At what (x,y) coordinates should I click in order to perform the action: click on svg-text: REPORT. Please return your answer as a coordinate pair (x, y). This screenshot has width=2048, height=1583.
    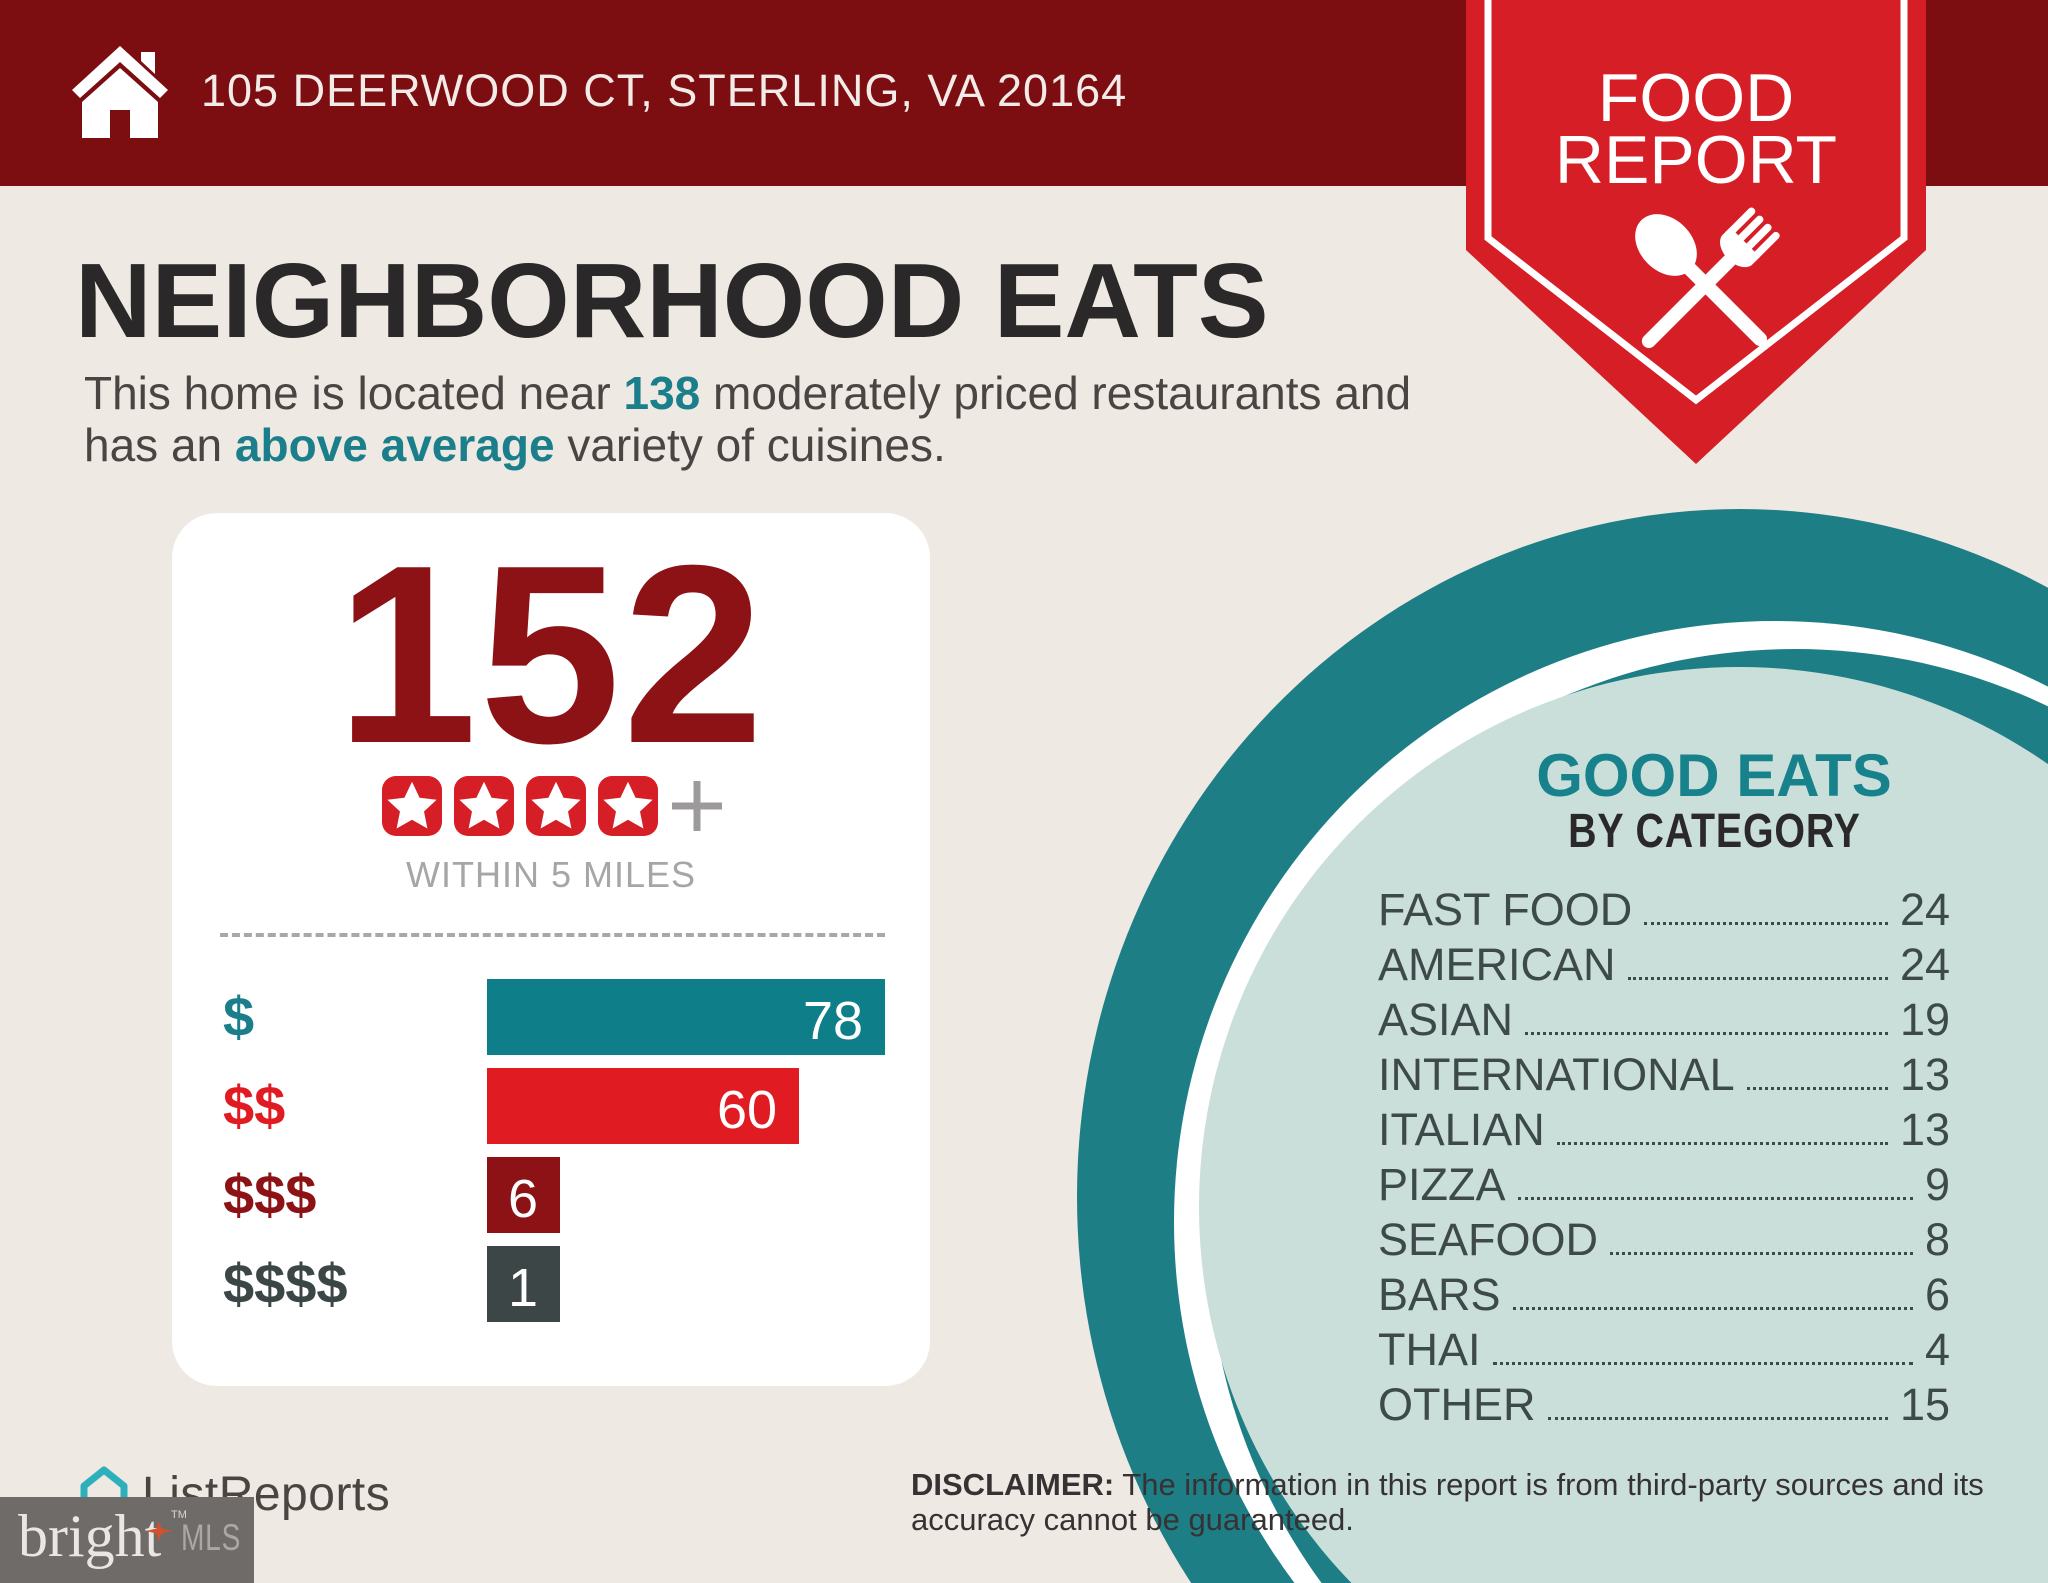
    Looking at the image, I should click on (1696, 160).